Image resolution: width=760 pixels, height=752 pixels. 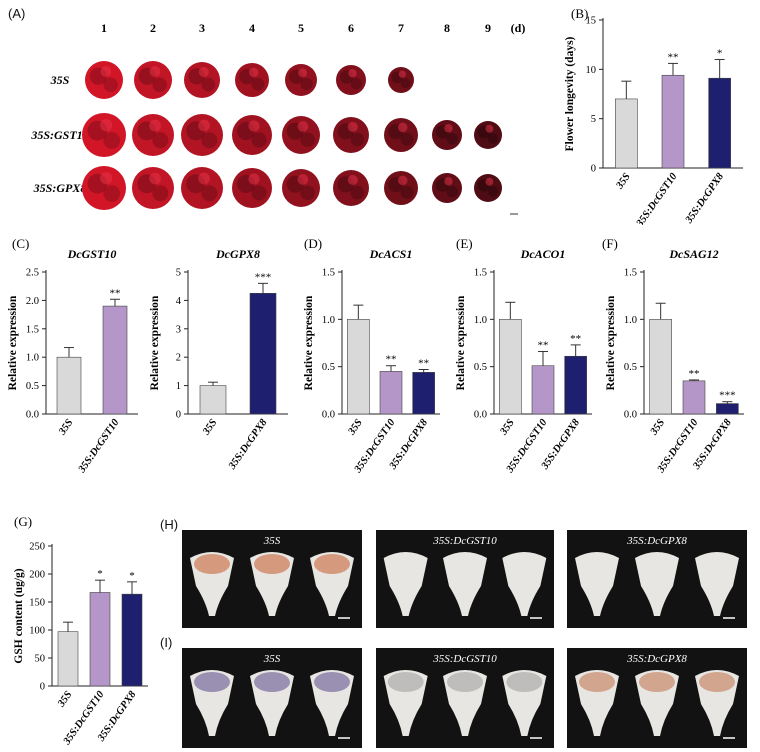 What do you see at coordinates (543, 254) in the screenshot?
I see `chart-title: DcACO1` at bounding box center [543, 254].